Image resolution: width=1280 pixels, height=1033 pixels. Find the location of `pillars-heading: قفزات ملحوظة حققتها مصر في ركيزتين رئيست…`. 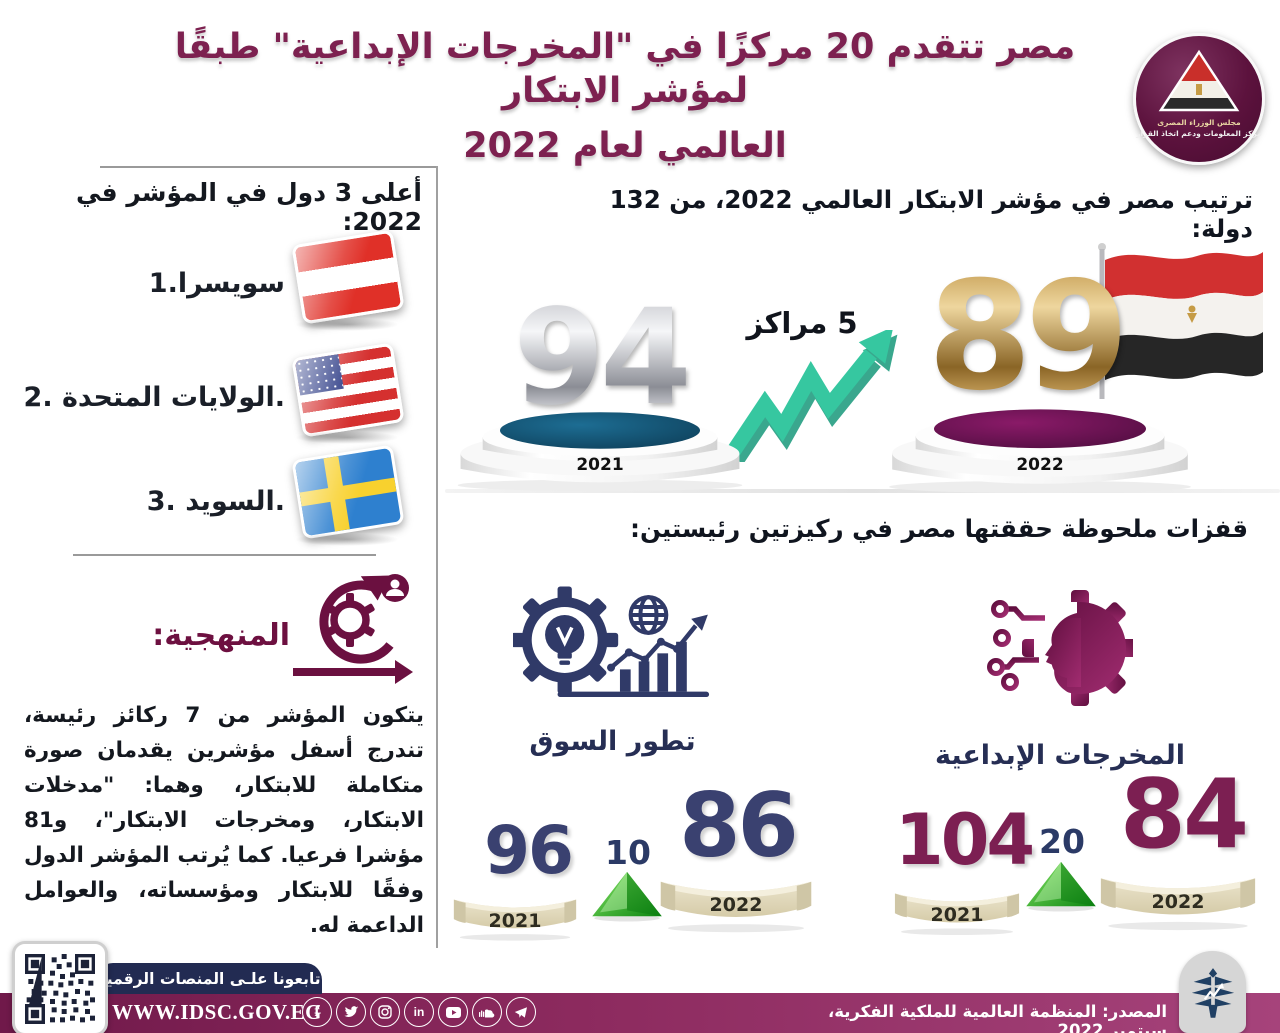

pillars-heading: قفزات ملحوظة حققتها مصر في ركيزتين رئيست… is located at coordinates (939, 528).